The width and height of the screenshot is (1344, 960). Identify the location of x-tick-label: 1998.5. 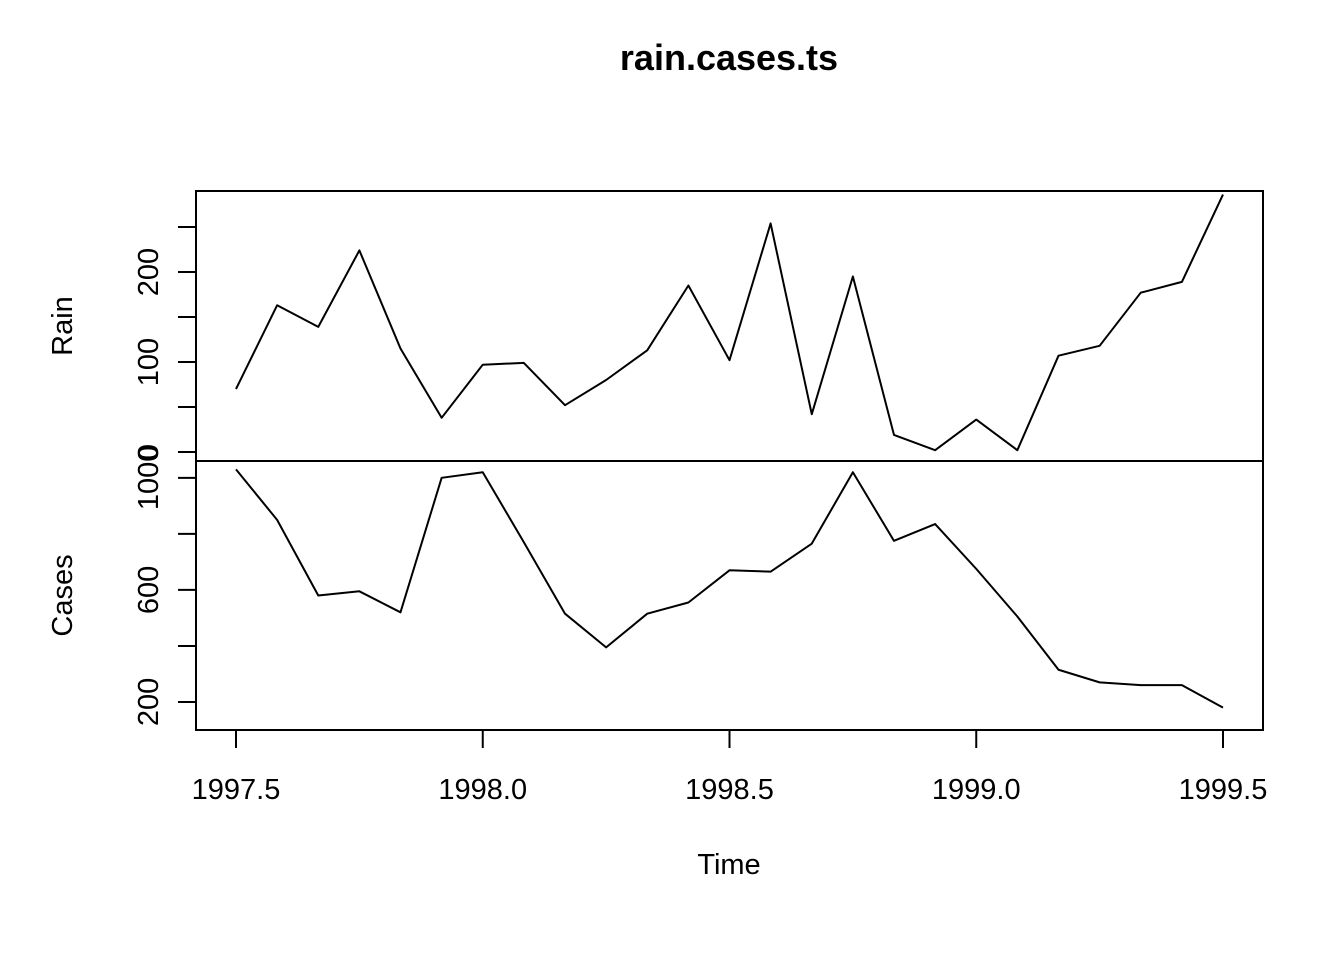
(729, 790).